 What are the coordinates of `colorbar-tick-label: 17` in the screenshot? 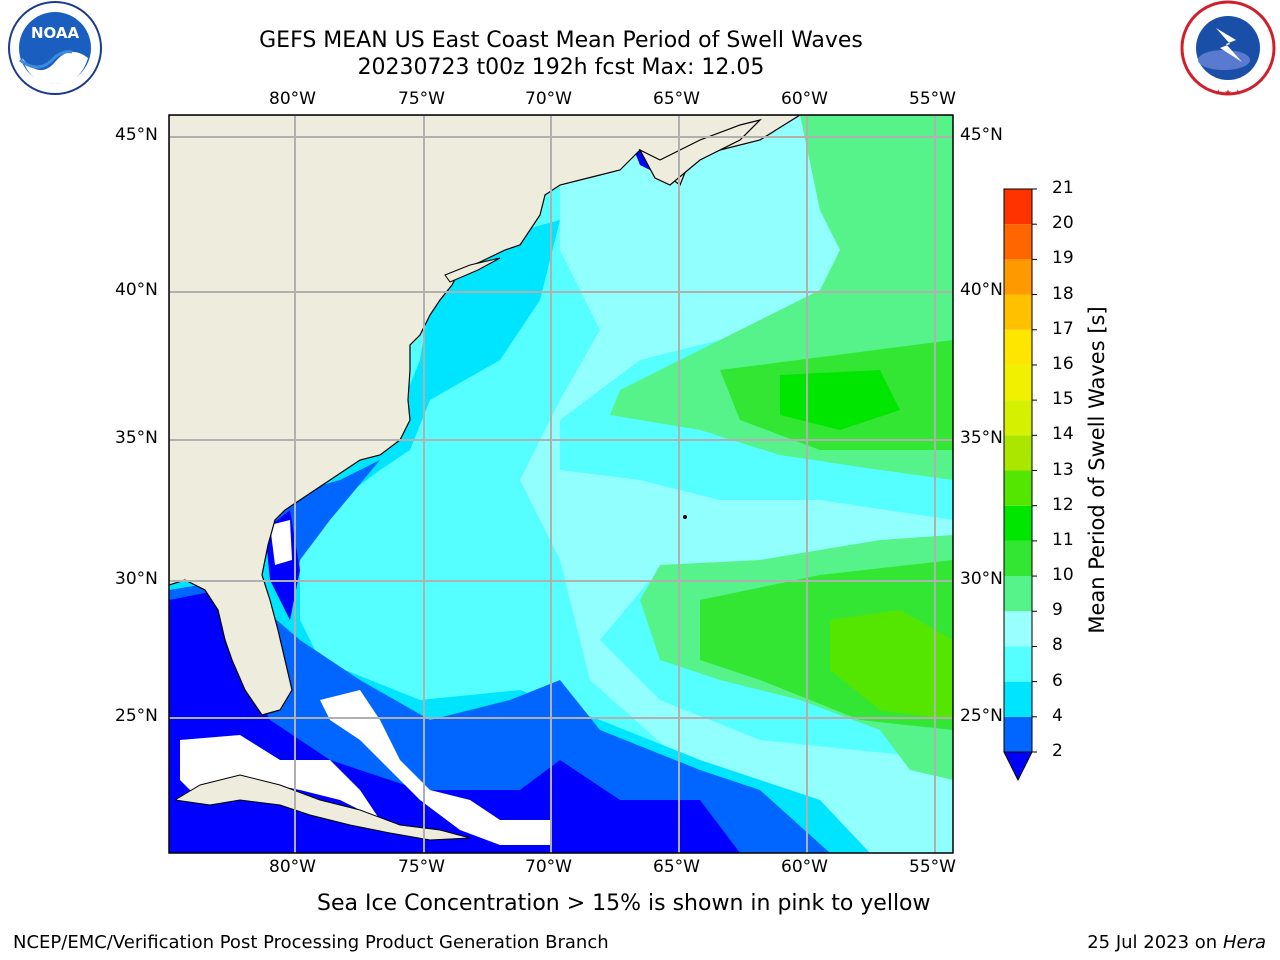 It's located at (1063, 328).